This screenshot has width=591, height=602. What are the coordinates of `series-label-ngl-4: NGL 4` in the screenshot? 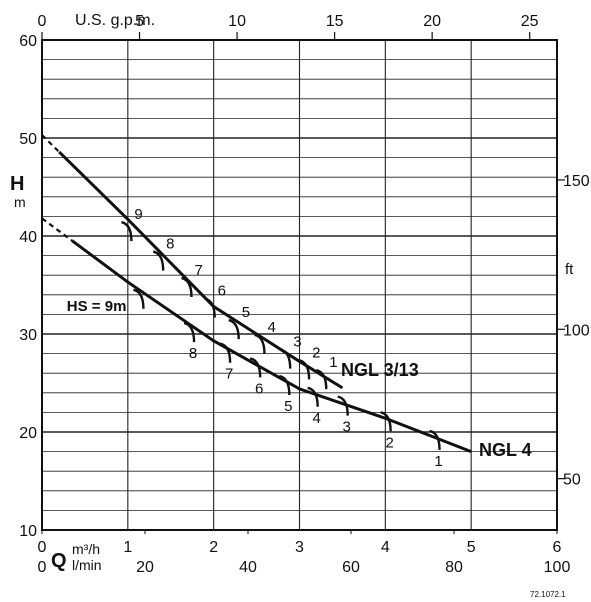 It's located at (505, 450).